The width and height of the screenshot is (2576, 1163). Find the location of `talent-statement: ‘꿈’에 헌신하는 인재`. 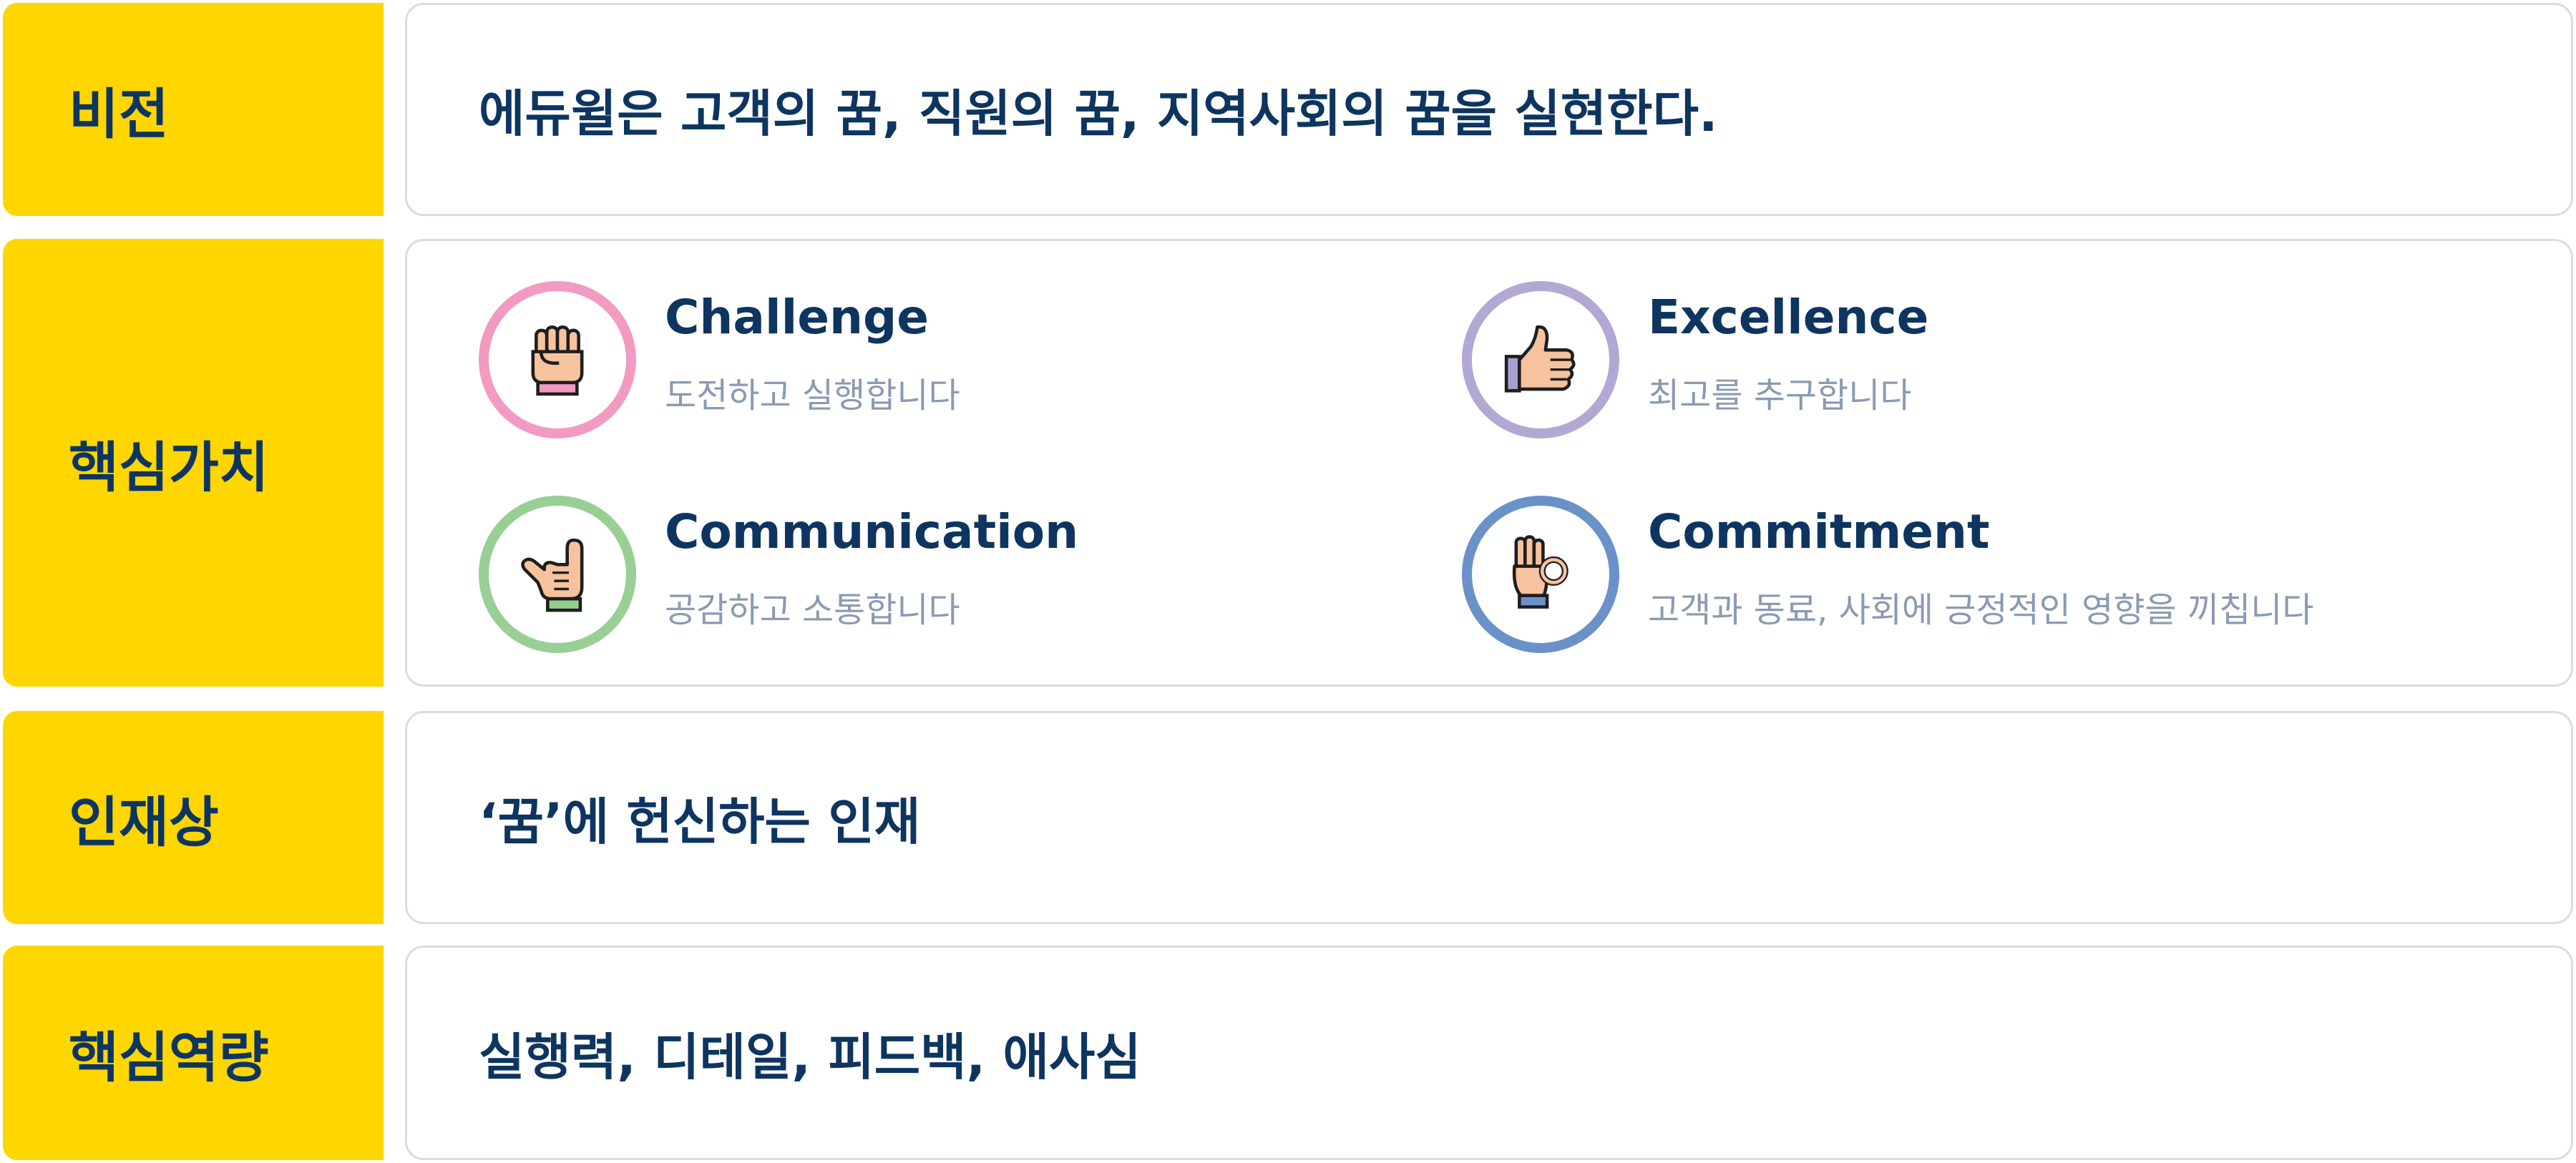

talent-statement: ‘꿈’에 헌신하는 인재 is located at coordinates (700, 821).